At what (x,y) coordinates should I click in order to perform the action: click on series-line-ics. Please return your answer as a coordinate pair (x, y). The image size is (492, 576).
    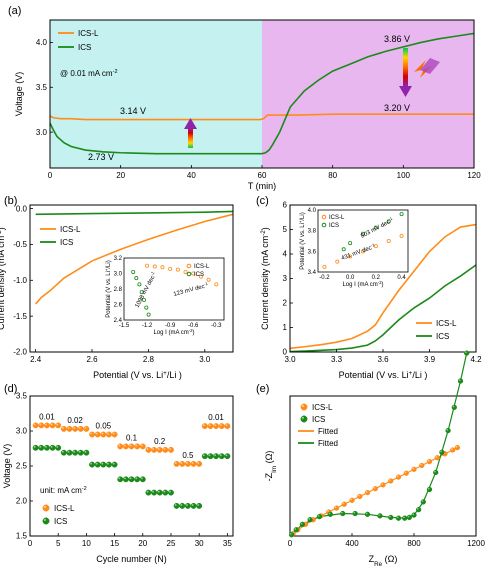
    Looking at the image, I should click on (134, 213).